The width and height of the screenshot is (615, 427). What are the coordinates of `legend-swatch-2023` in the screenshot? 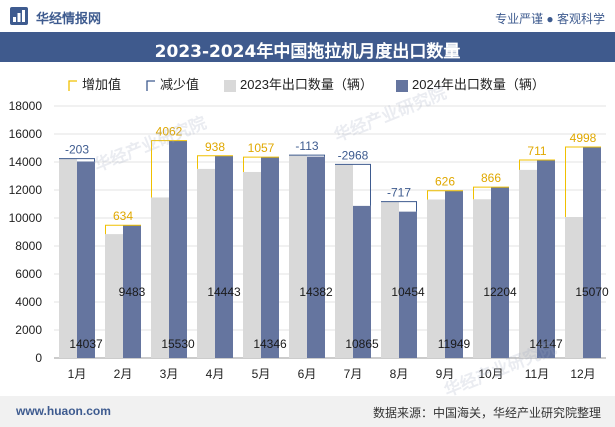 It's located at (230, 85).